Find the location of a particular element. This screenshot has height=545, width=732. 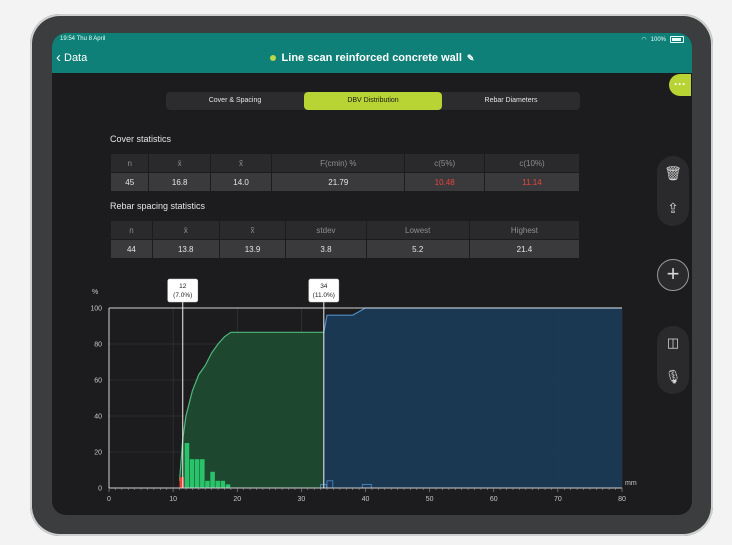

y-axis-label: % is located at coordinates (95, 292).